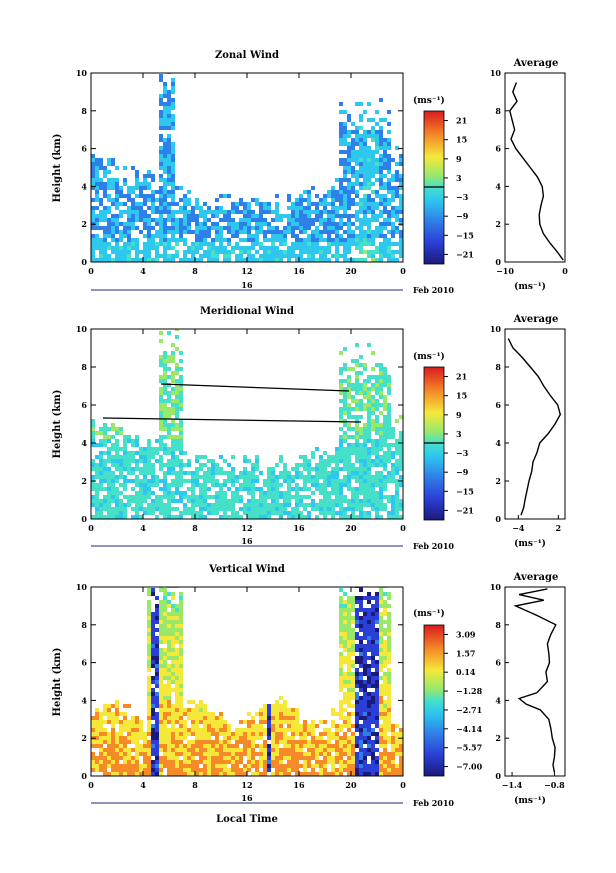  What do you see at coordinates (247, 174) in the screenshot?
I see `x-ticks: 0 4 8 12 16 20 0` at bounding box center [247, 174].